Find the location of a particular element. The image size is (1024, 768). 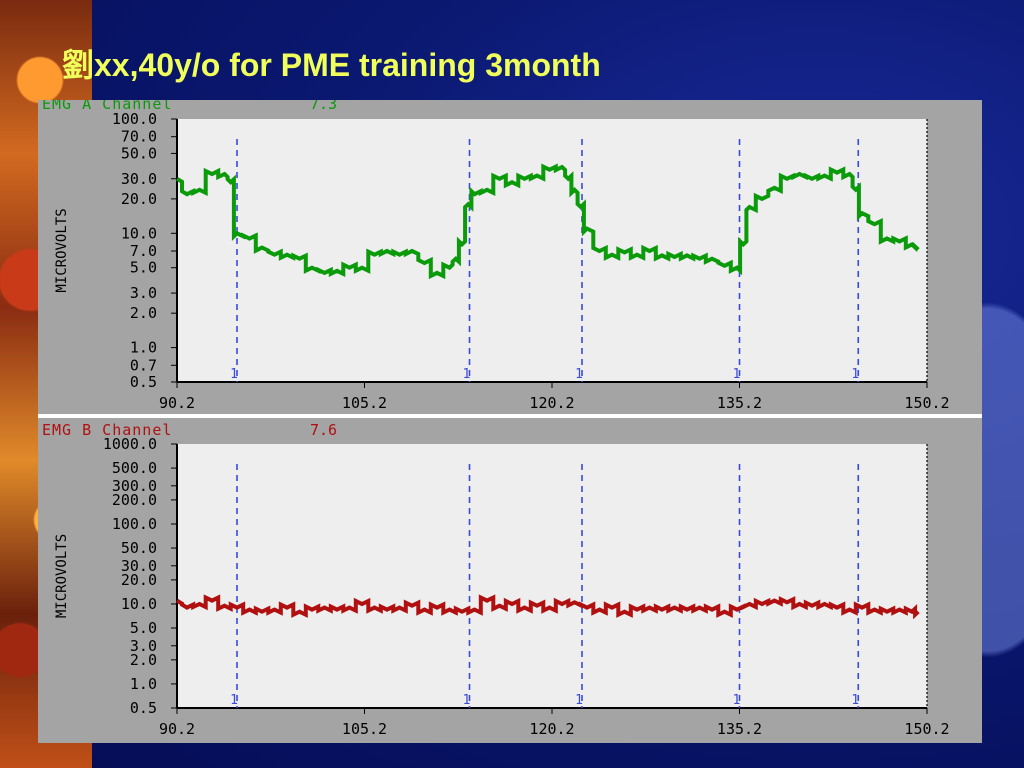

chart-b-y-tick-label: 5.0 is located at coordinates (143, 628).